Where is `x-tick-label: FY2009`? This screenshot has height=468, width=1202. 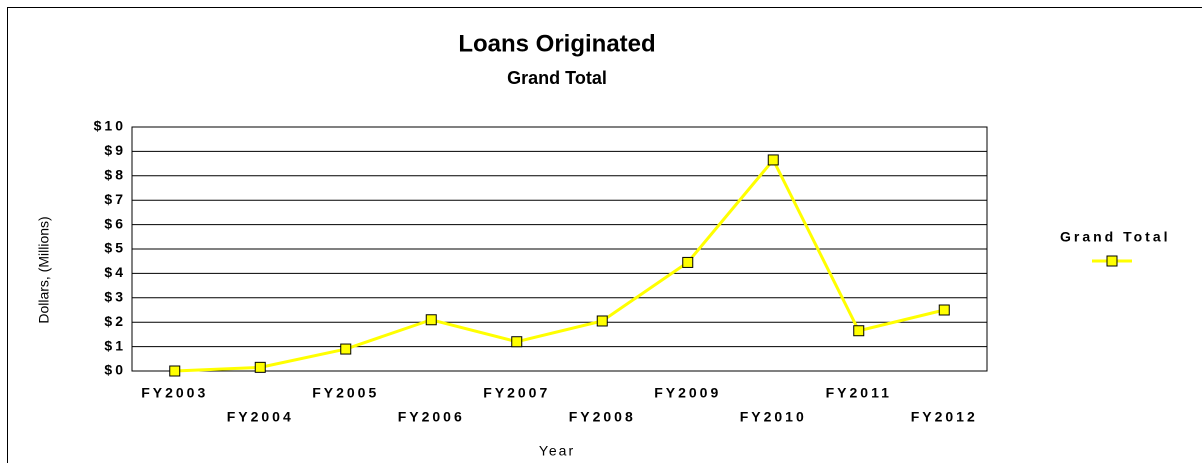 x-tick-label: FY2009 is located at coordinates (687, 393).